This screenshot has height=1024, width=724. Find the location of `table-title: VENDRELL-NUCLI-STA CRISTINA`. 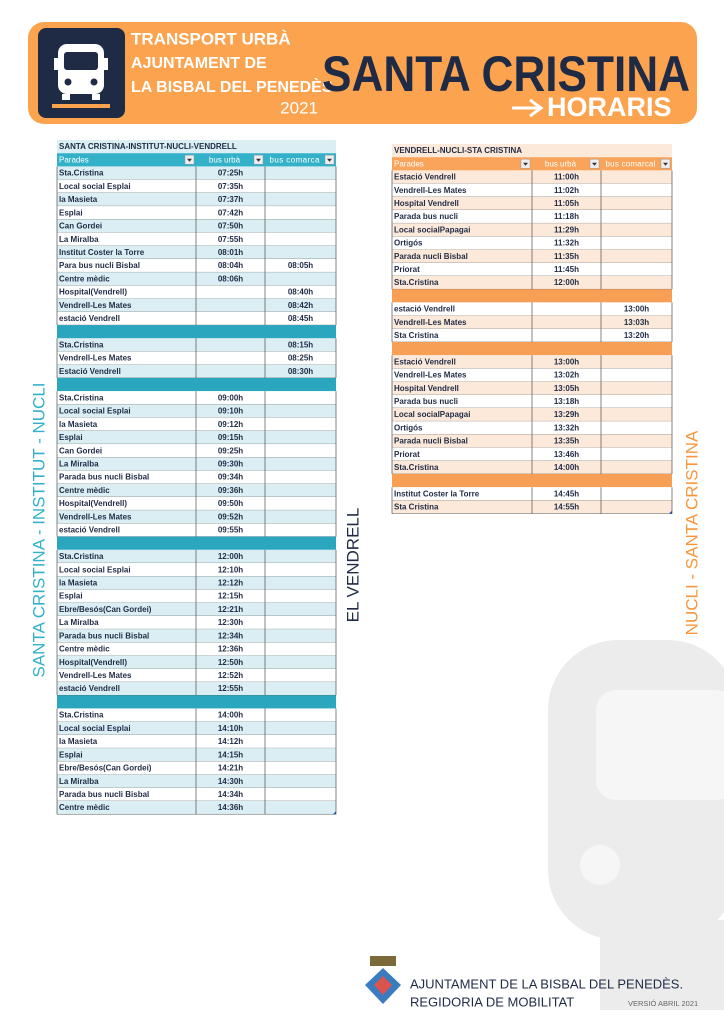

table-title: VENDRELL-NUCLI-STA CRISTINA is located at coordinates (458, 150).